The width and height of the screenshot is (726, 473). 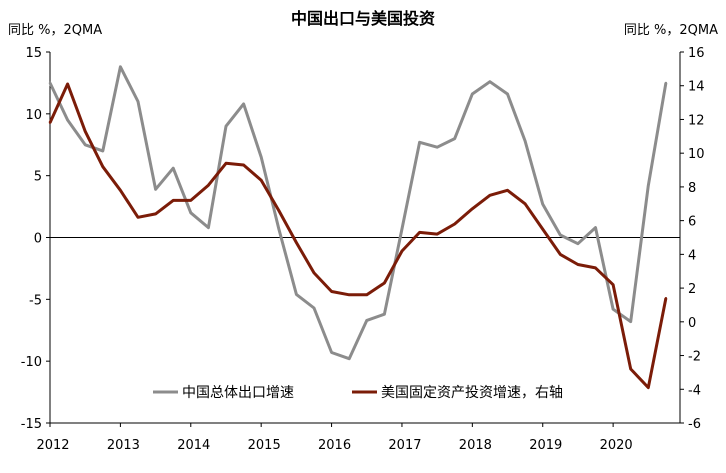 What do you see at coordinates (472, 393) in the screenshot?
I see `legend-label-us-fai: 美国固定资产投资增速，右轴` at bounding box center [472, 393].